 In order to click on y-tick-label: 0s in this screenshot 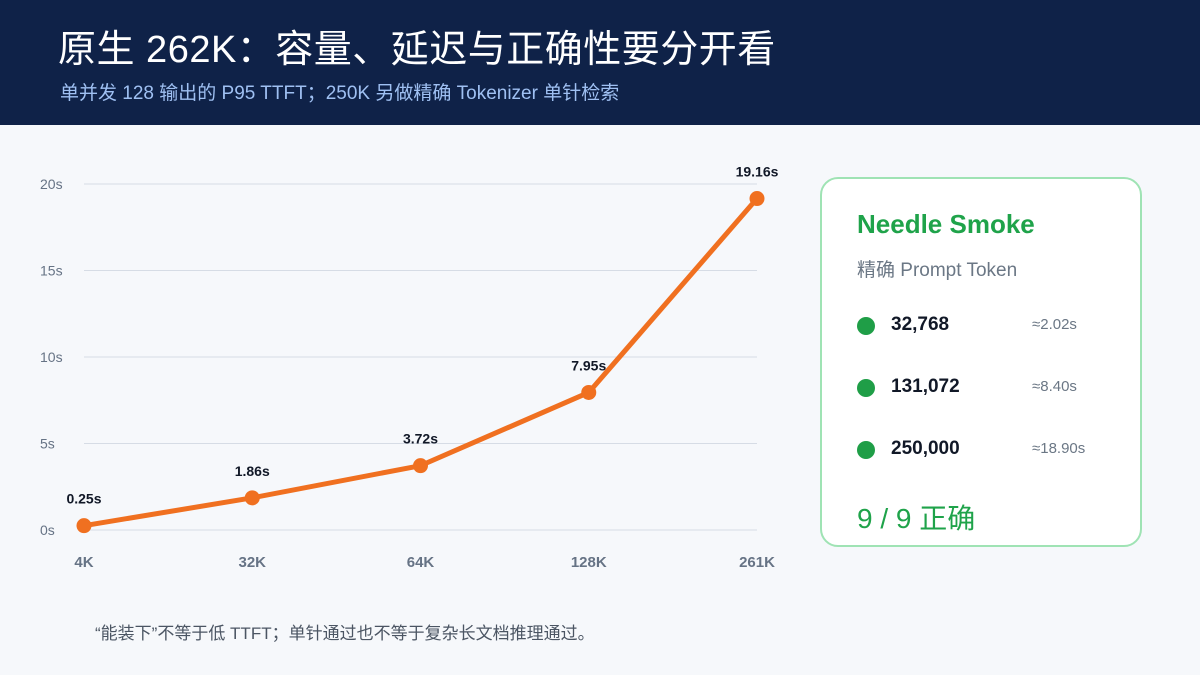, I will do `click(47, 530)`.